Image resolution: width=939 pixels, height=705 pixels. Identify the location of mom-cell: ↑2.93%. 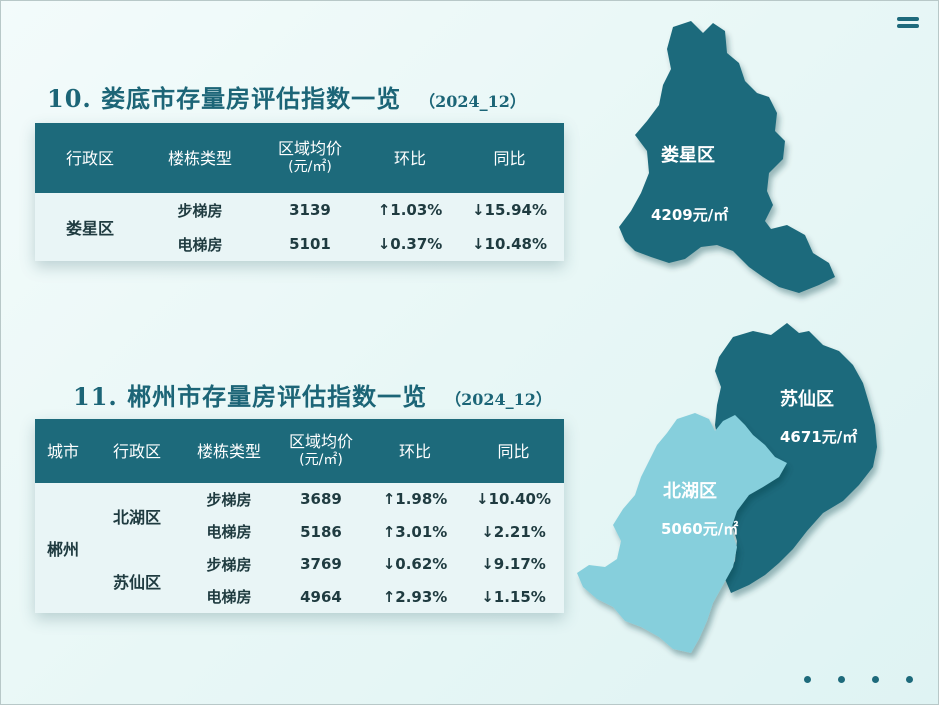
(415, 596).